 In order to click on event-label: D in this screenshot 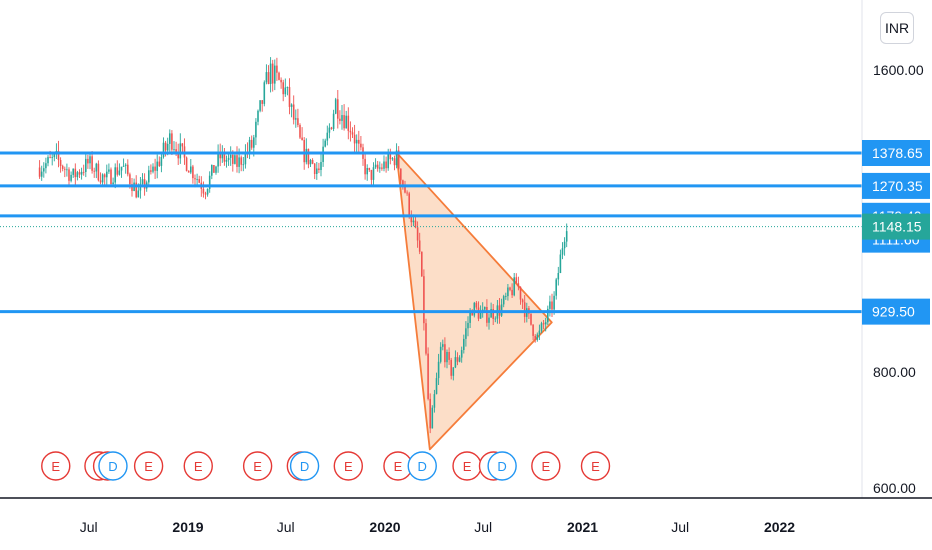, I will do `click(112, 466)`.